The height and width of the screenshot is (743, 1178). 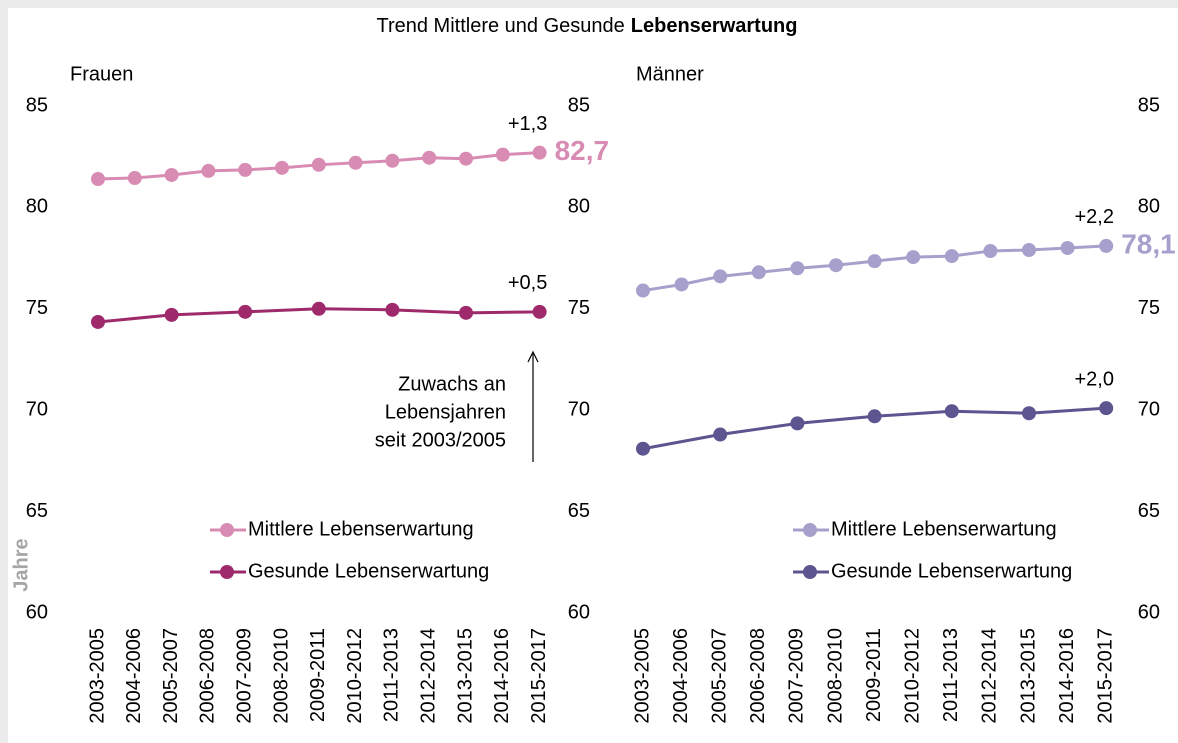 I want to click on change-label: +2,2, so click(x=1093, y=217).